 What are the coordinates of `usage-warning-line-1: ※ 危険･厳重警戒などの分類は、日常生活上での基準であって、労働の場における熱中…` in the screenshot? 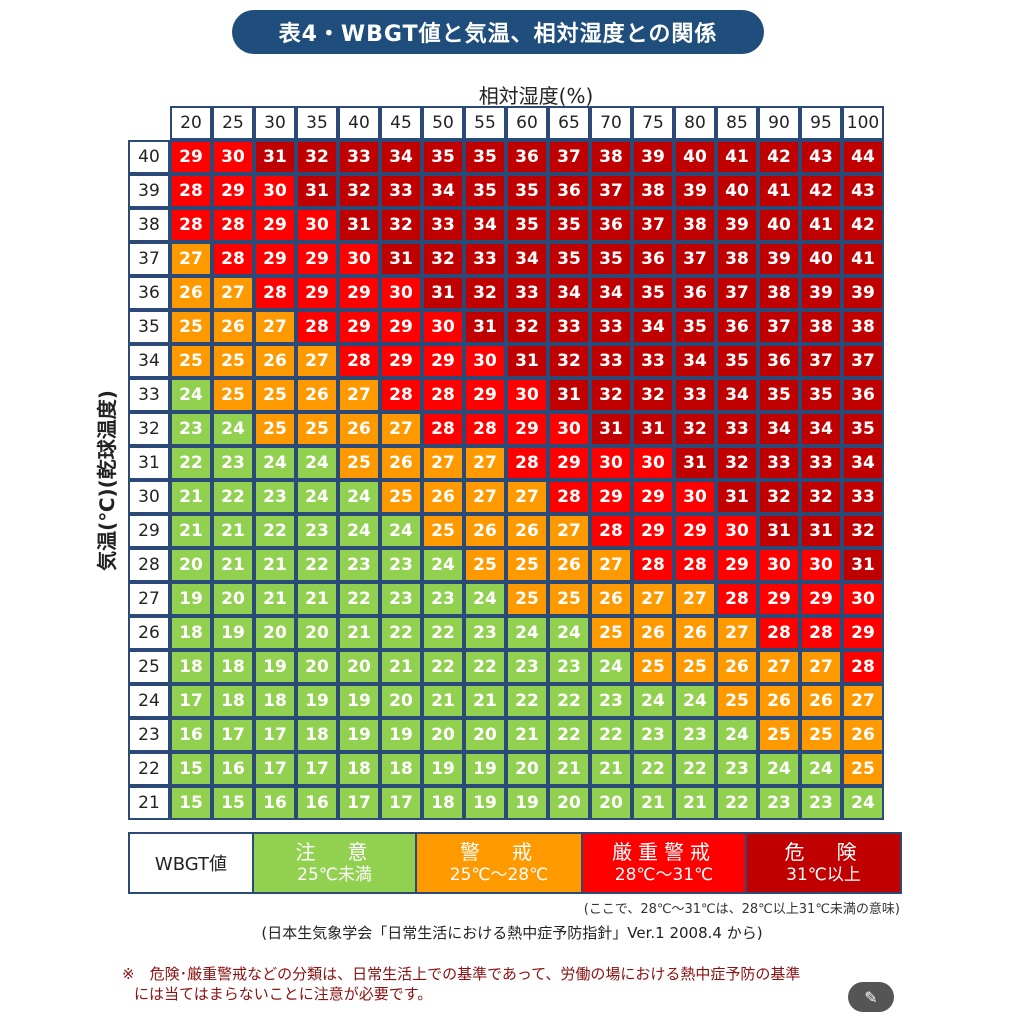 It's located at (461, 974).